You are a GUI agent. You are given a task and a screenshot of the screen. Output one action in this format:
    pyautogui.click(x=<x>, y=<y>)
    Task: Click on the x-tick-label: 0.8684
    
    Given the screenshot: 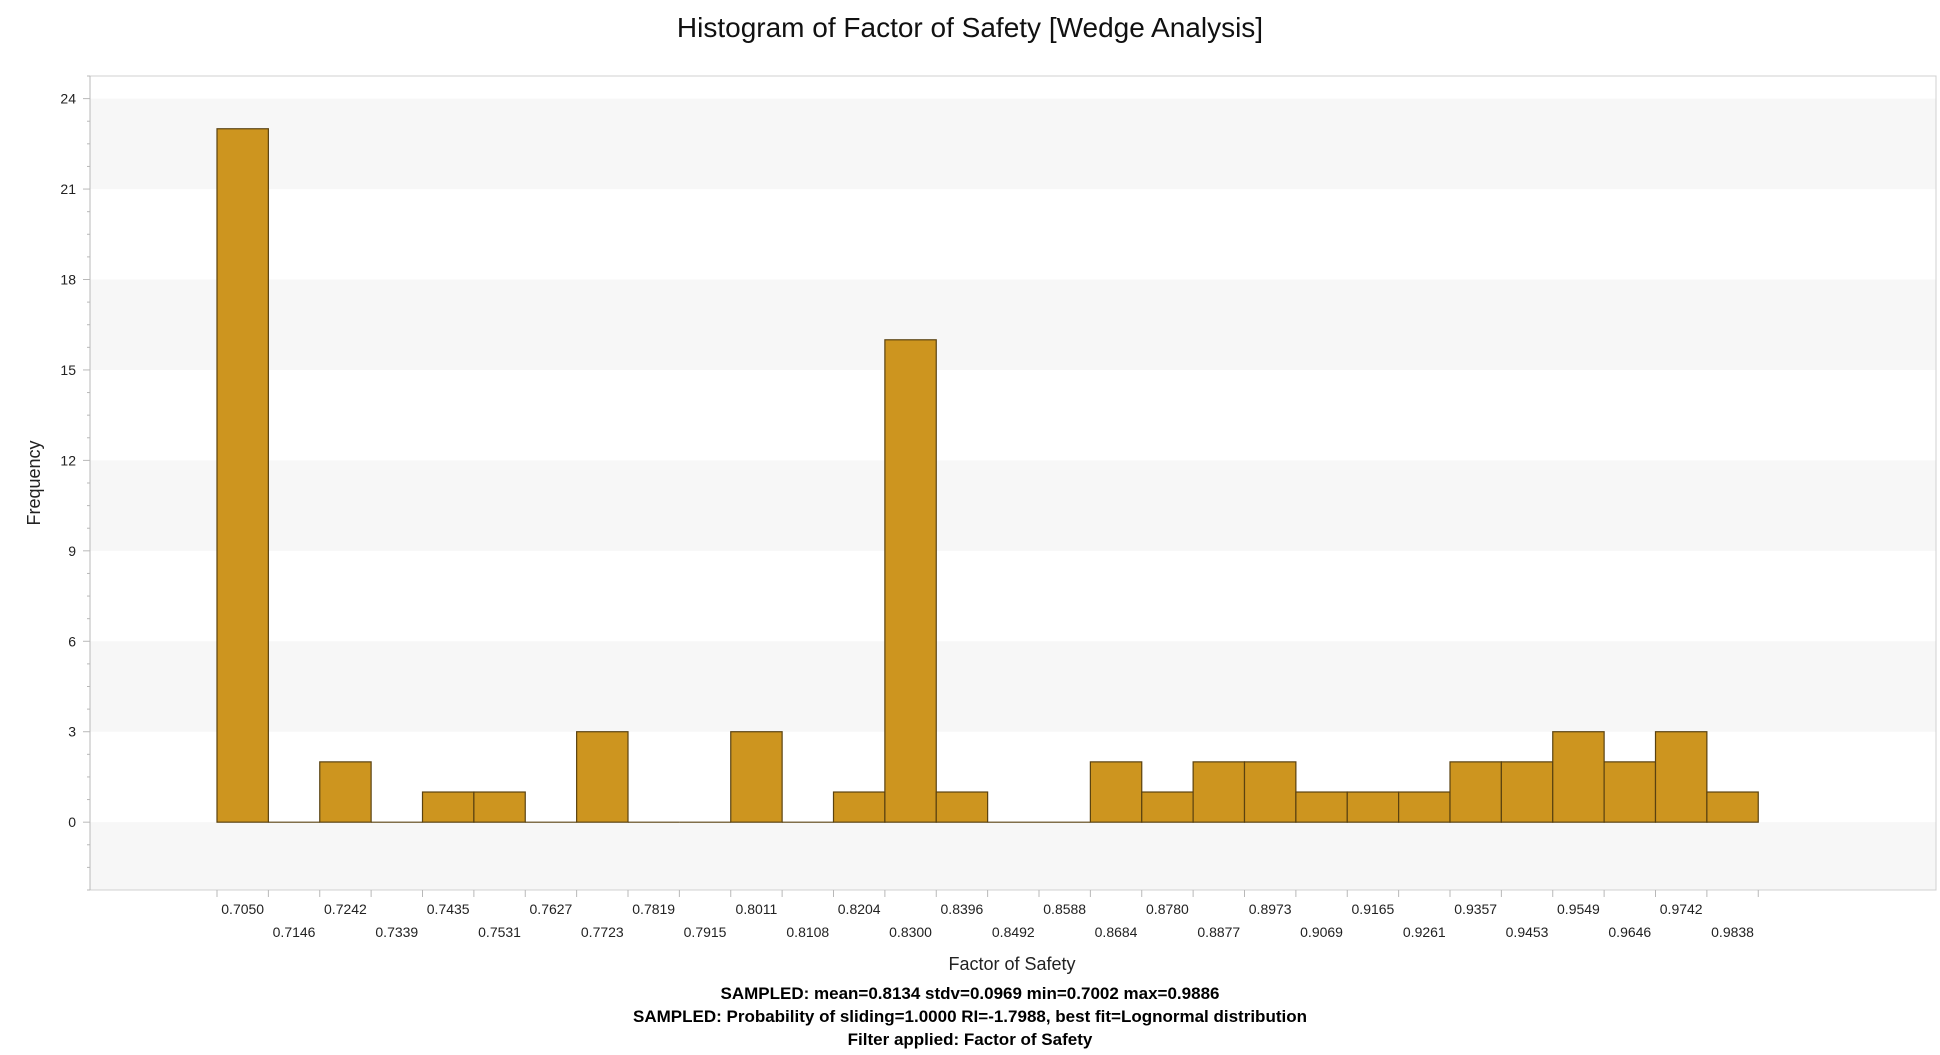 What is the action you would take?
    pyautogui.click(x=1116, y=932)
    